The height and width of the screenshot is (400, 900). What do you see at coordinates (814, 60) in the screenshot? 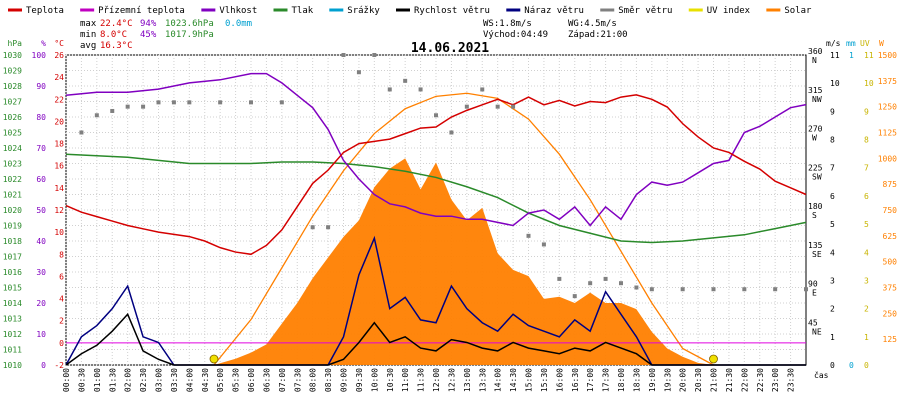
I see `axis-dir-compass: N` at bounding box center [814, 60].